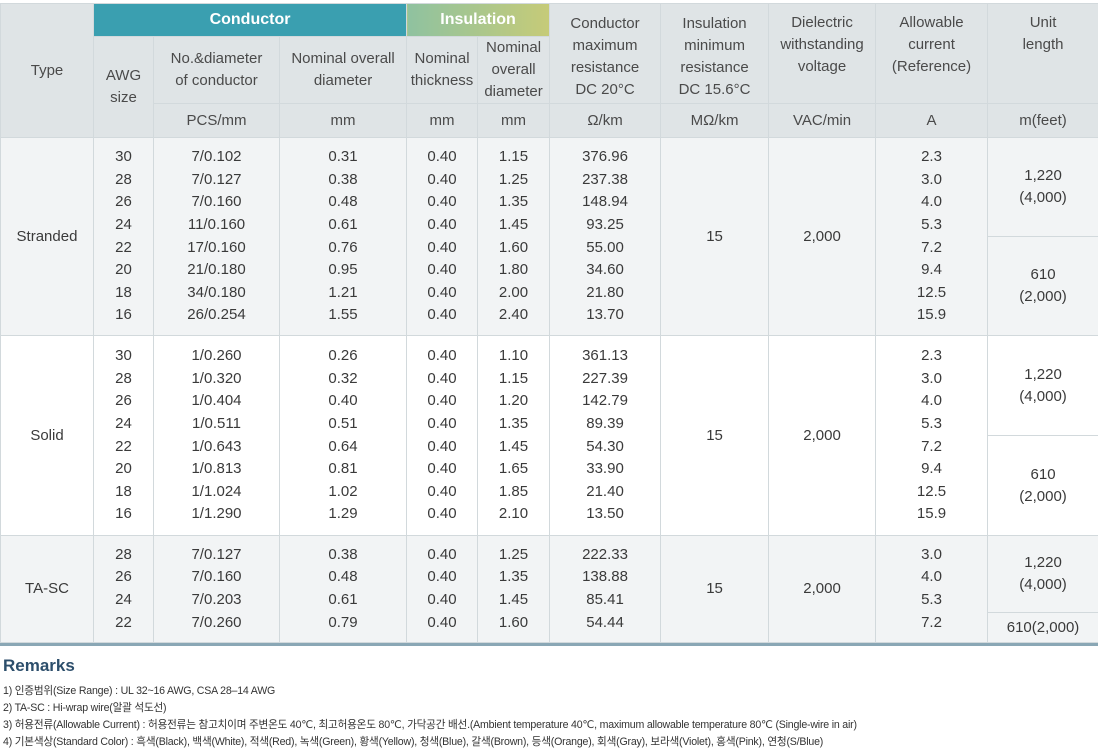 The width and height of the screenshot is (1098, 755). Describe the element at coordinates (343, 120) in the screenshot. I see `unit-overall-diameter: mm` at that location.